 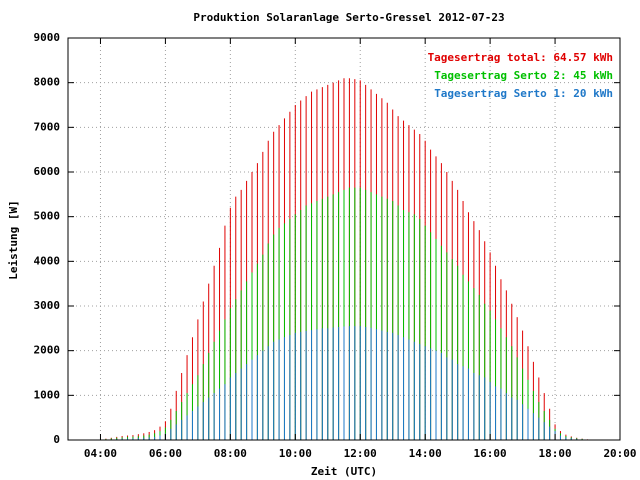 What do you see at coordinates (554, 453) in the screenshot?
I see `x-tick-label: 18:00` at bounding box center [554, 453].